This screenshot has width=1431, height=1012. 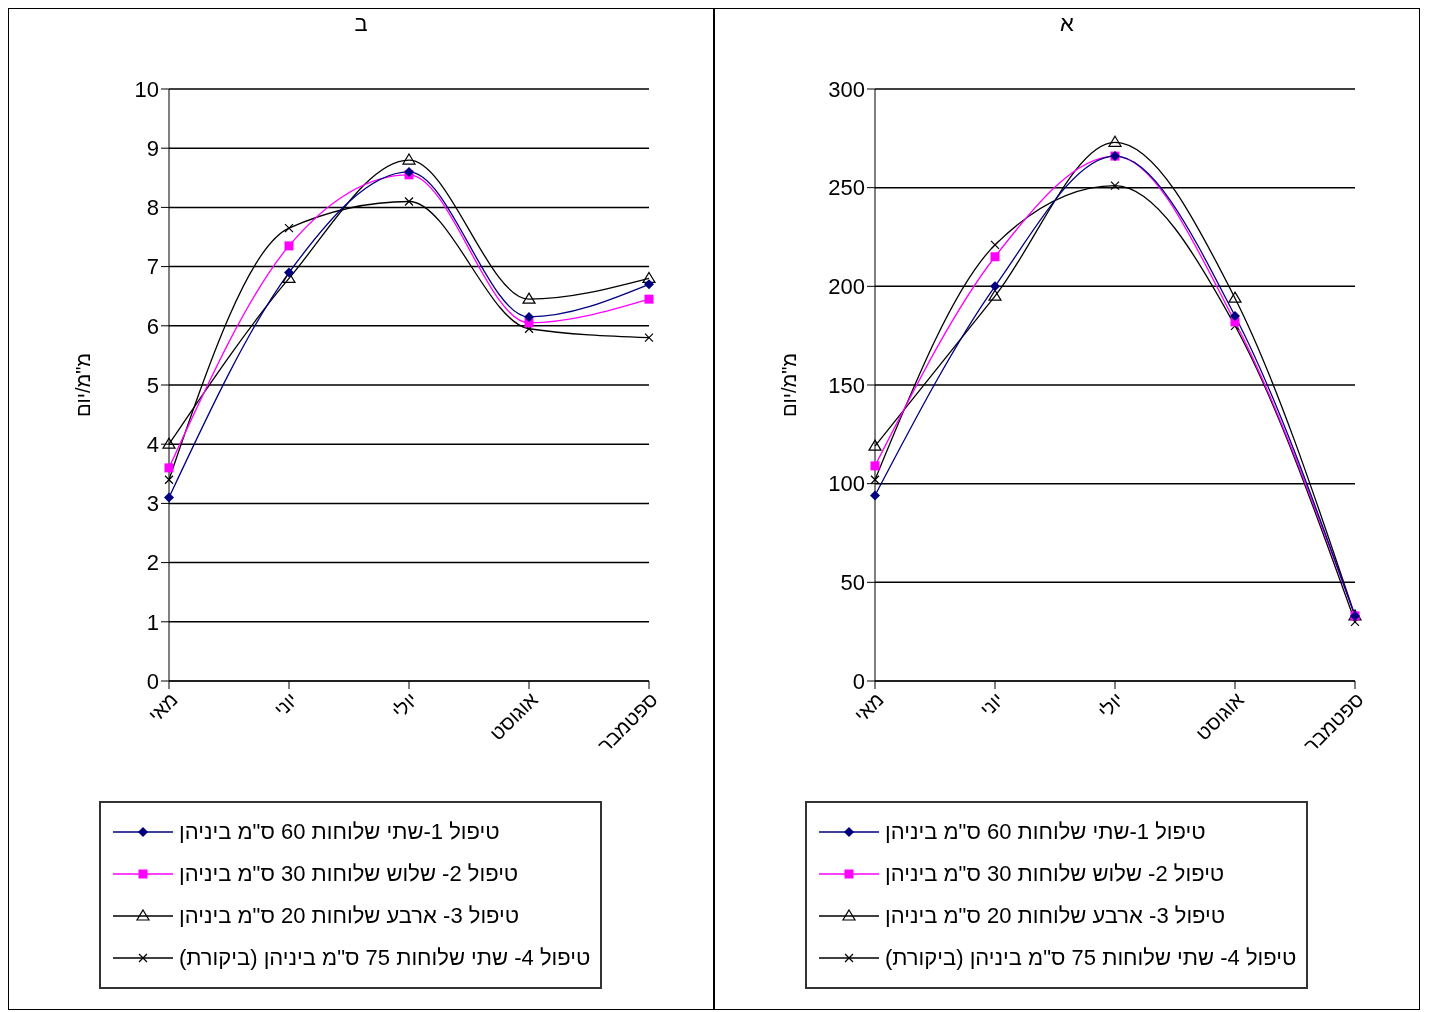 What do you see at coordinates (146, 89) in the screenshot?
I see `y-tick-label: 10` at bounding box center [146, 89].